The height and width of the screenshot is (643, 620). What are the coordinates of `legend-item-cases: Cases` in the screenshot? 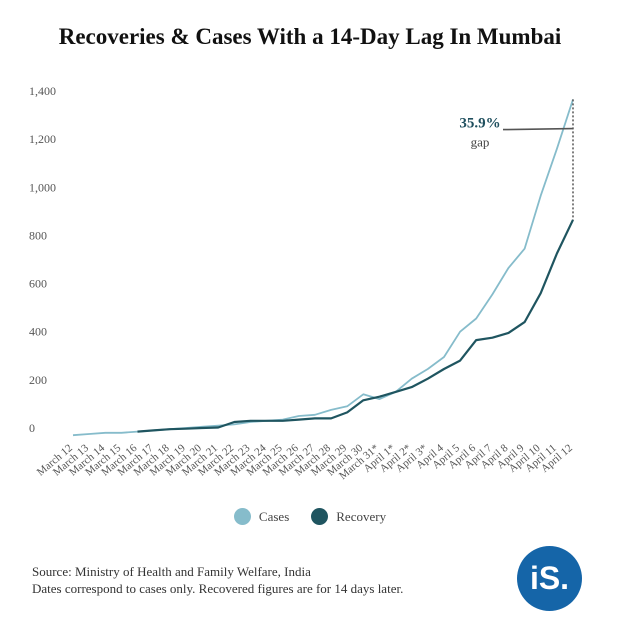 It's located at (261, 516).